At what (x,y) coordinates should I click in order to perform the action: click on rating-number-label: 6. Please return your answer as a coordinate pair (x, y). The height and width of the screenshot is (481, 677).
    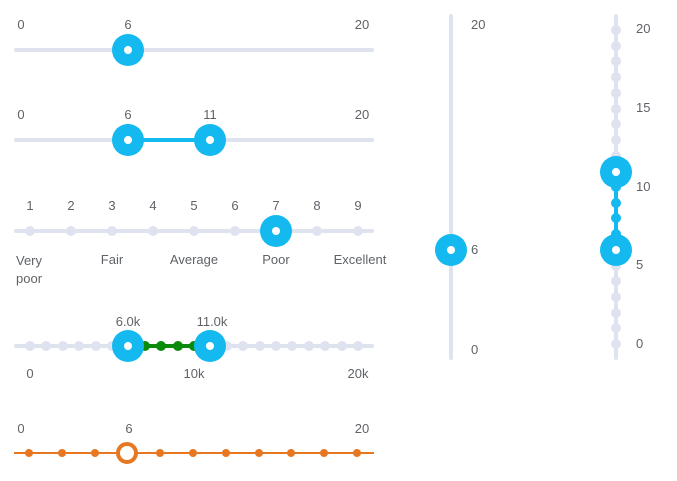
    Looking at the image, I should click on (235, 205).